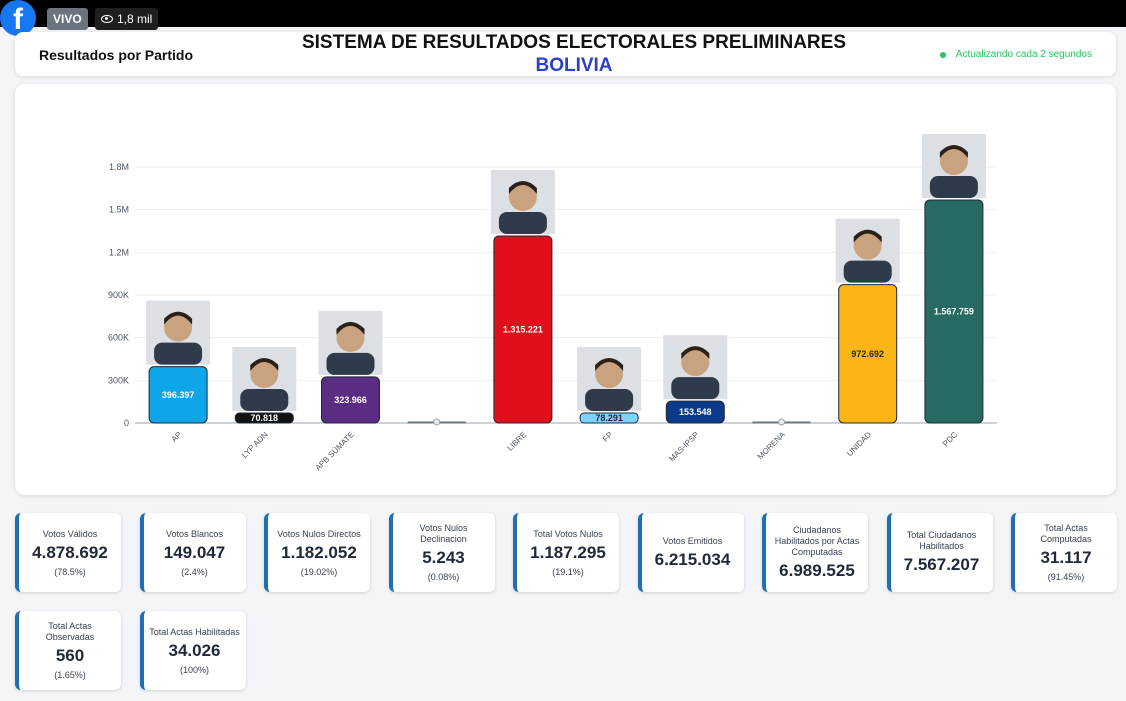 This screenshot has height=701, width=1126. Describe the element at coordinates (70, 675) in the screenshot. I see `stat-percentage: (1.65%)` at that location.